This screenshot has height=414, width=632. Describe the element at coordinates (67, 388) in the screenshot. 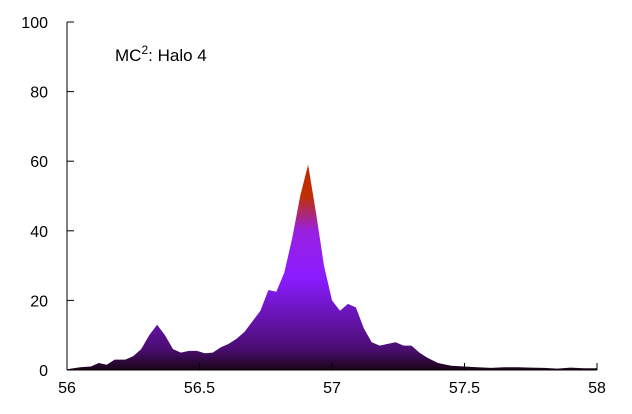

I see `x-tick-label: 56` at that location.